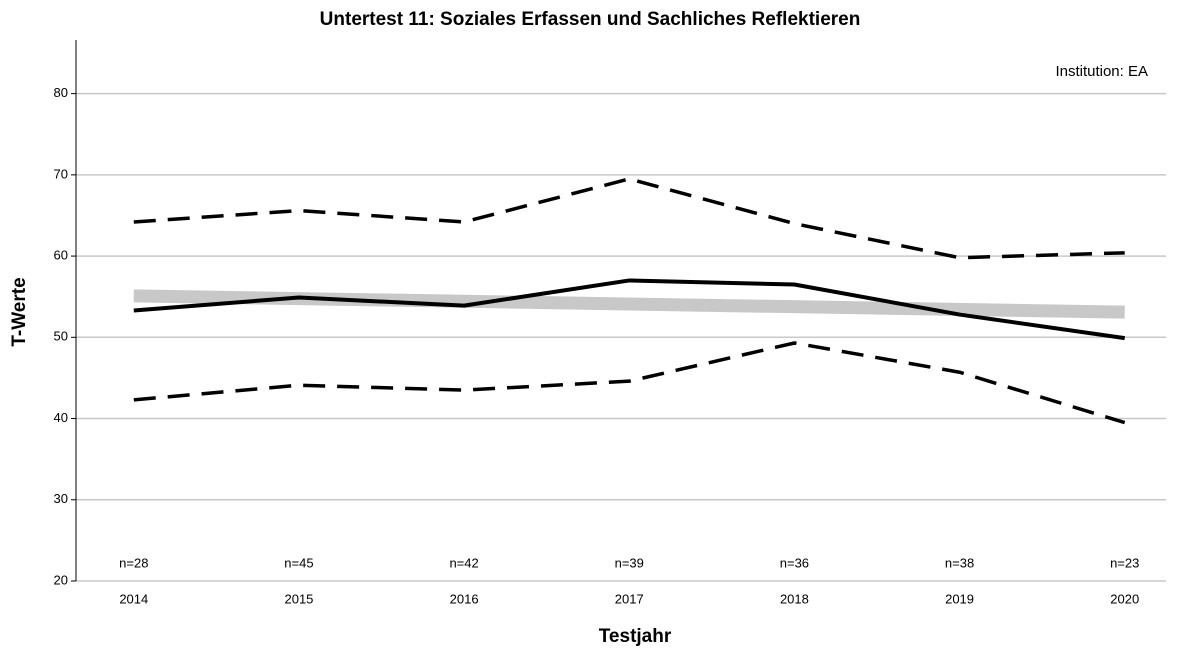 The image size is (1181, 655). What do you see at coordinates (1124, 598) in the screenshot?
I see `x-tick-label: 2020` at bounding box center [1124, 598].